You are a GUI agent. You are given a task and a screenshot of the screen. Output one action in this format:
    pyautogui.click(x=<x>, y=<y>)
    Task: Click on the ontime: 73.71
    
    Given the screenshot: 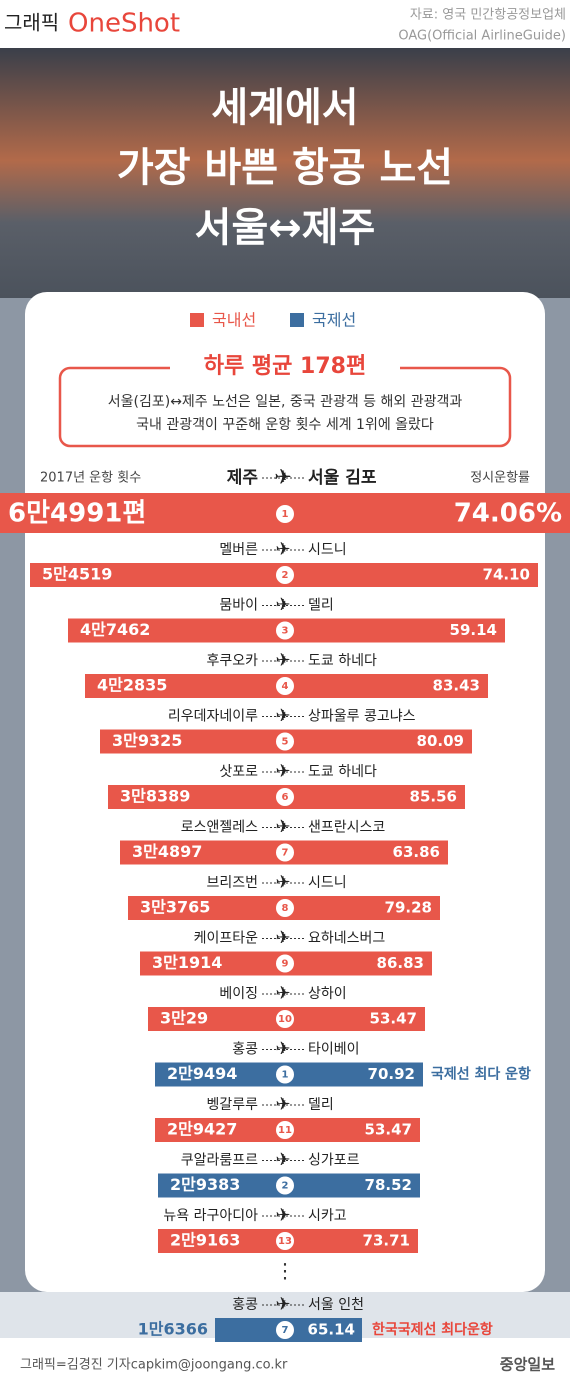 What is the action you would take?
    pyautogui.click(x=386, y=1241)
    